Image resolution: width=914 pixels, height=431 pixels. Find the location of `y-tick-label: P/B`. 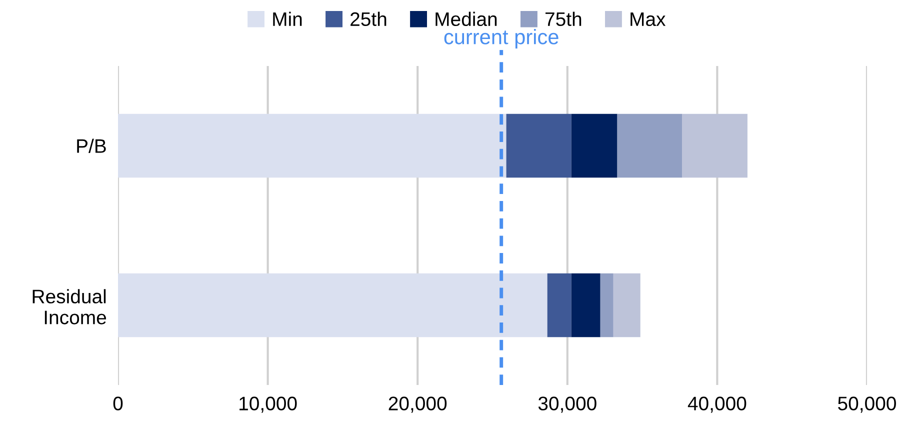

y-tick-label: P/B is located at coordinates (91, 145).